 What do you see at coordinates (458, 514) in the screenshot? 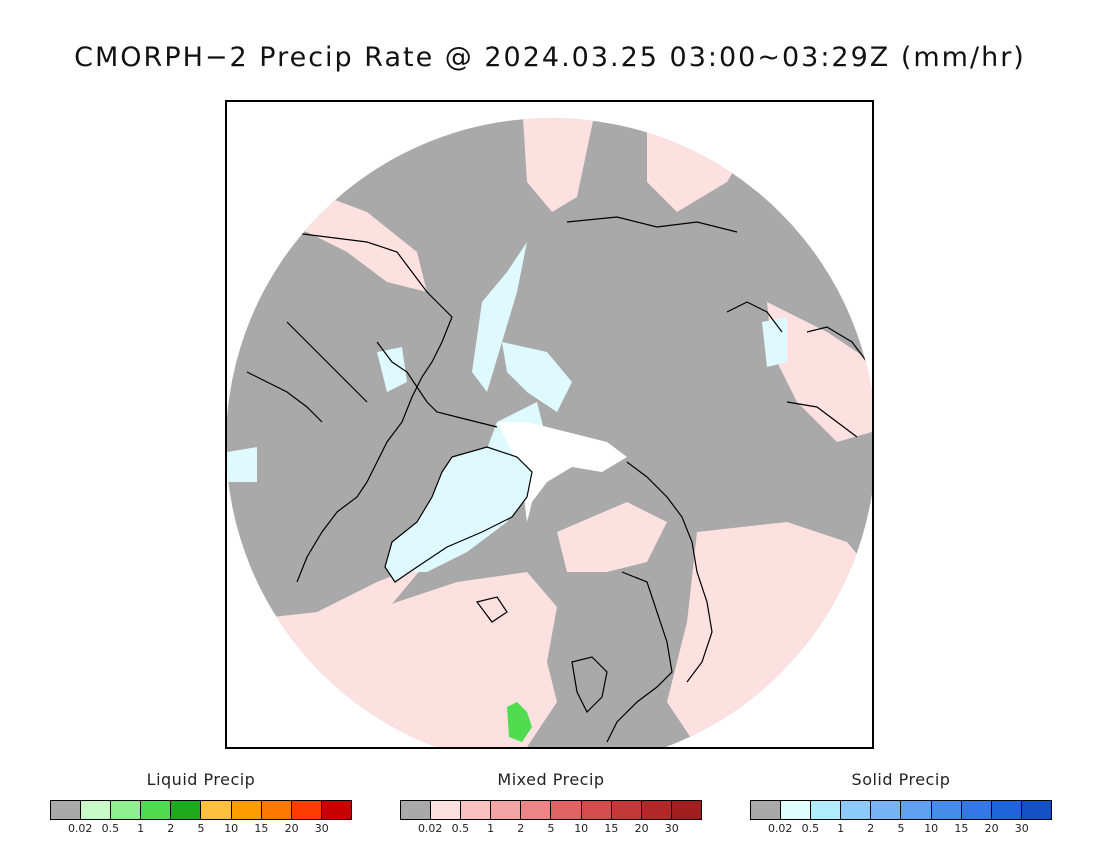
I see `greenland-landmass` at bounding box center [458, 514].